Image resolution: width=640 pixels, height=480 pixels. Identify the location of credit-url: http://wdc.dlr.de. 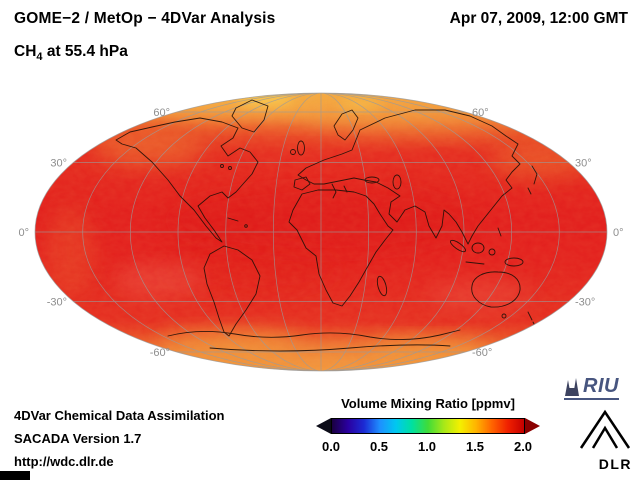
(64, 461).